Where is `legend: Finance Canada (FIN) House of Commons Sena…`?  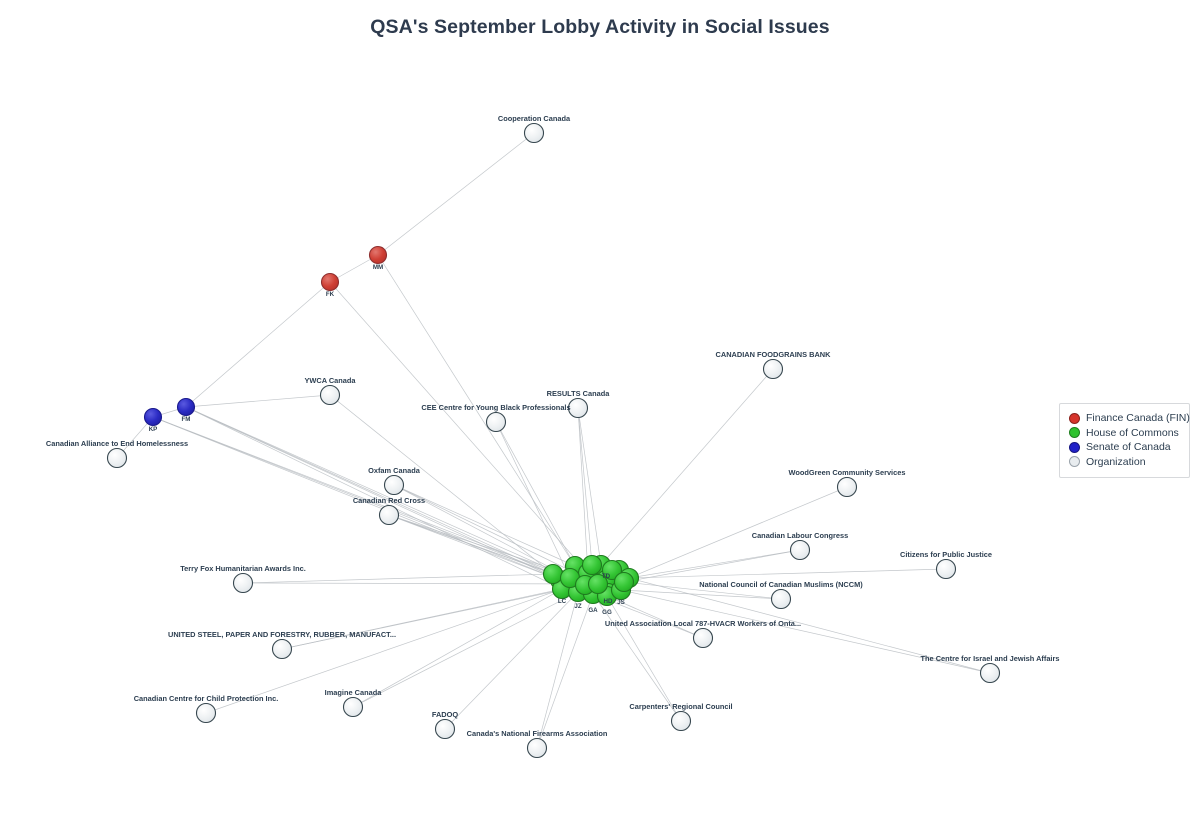
legend: Finance Canada (FIN) House of Commons Sena… is located at coordinates (1124, 440).